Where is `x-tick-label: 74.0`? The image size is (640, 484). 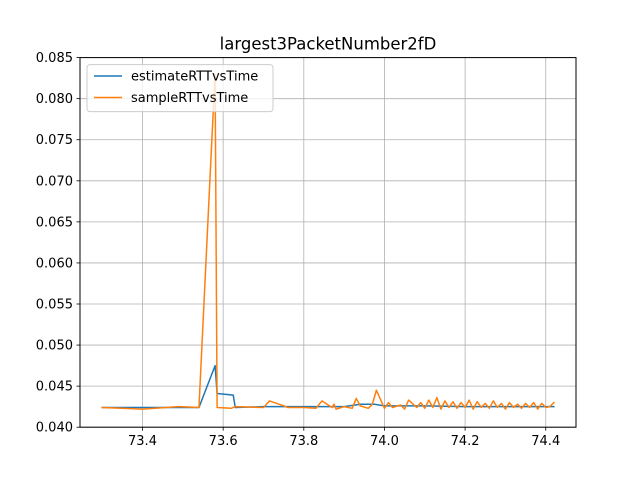 x-tick-label: 74.0 is located at coordinates (384, 441).